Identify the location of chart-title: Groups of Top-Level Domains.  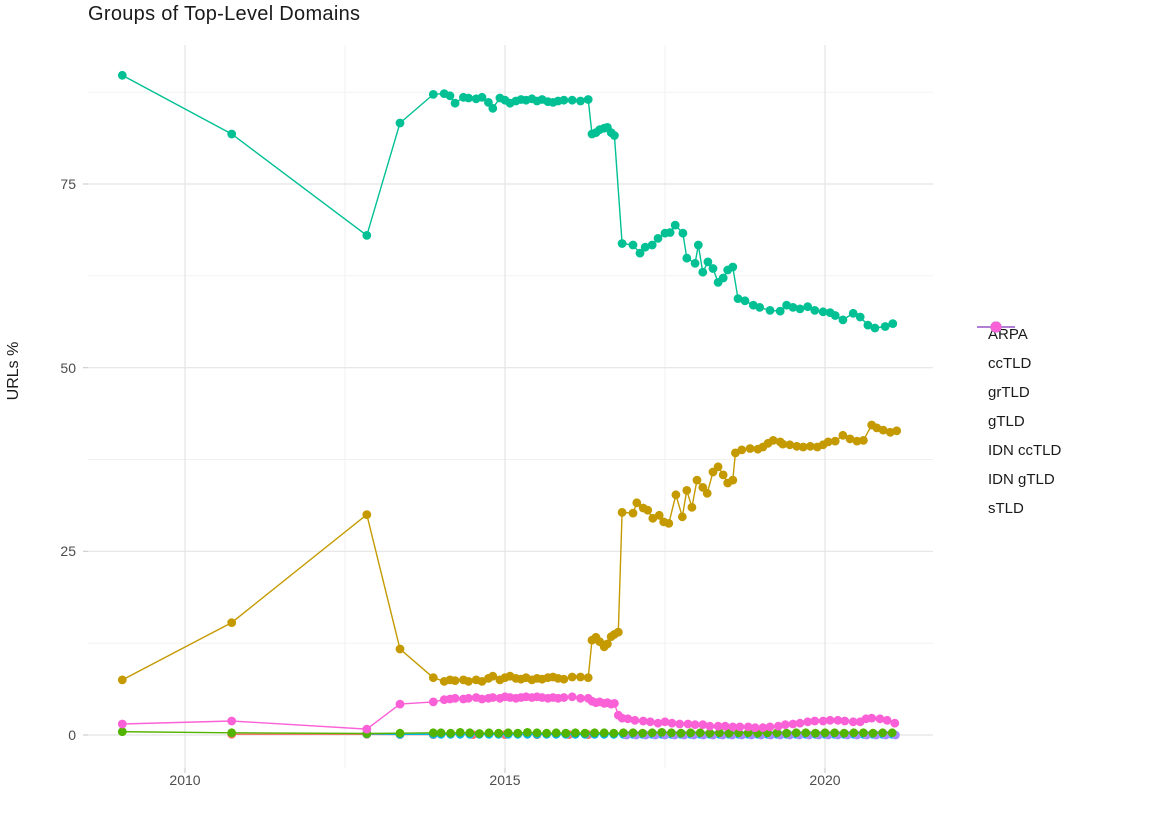
(224, 14).